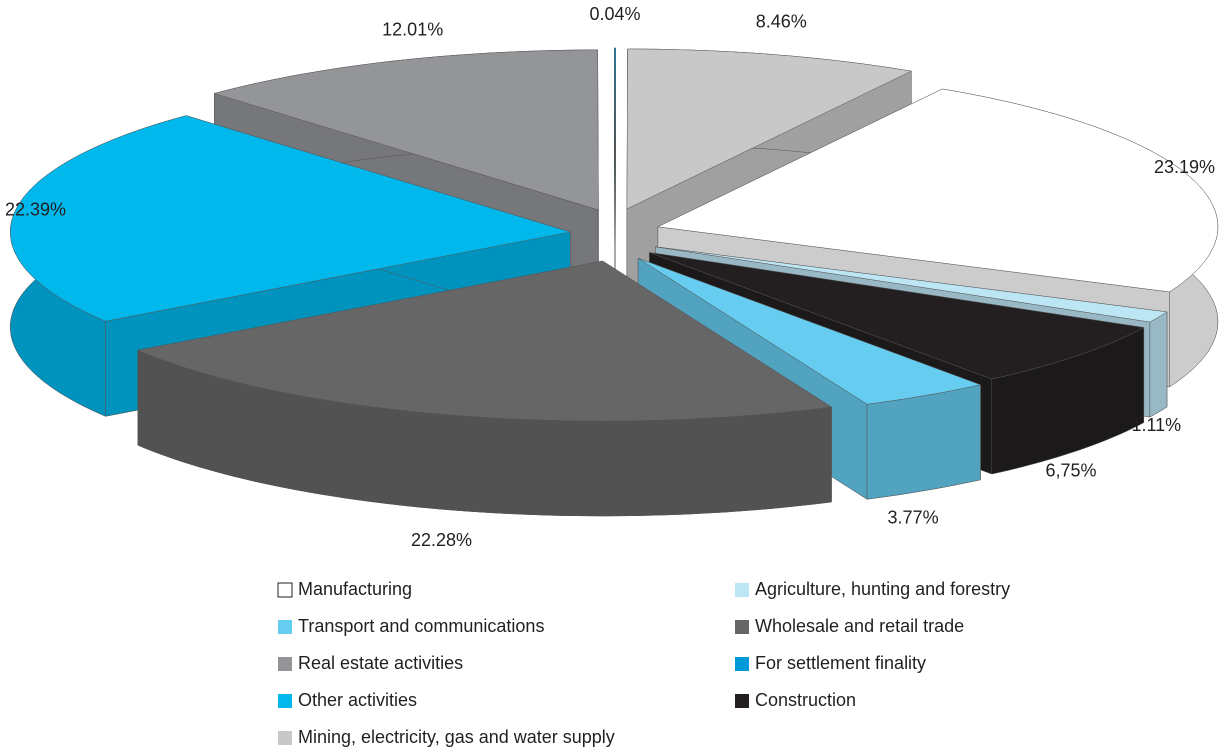 The image size is (1231, 749). What do you see at coordinates (614, 14) in the screenshot?
I see `data-label: 0.04%` at bounding box center [614, 14].